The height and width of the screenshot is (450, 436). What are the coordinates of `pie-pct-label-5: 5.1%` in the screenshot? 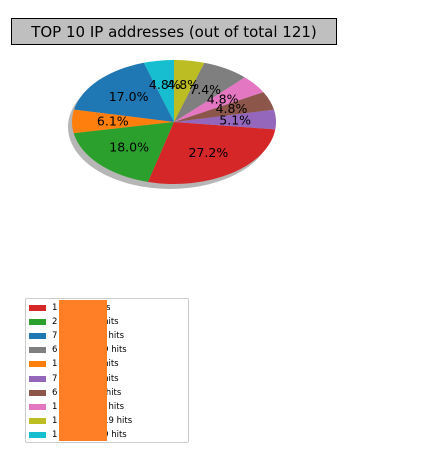 It's located at (235, 119).